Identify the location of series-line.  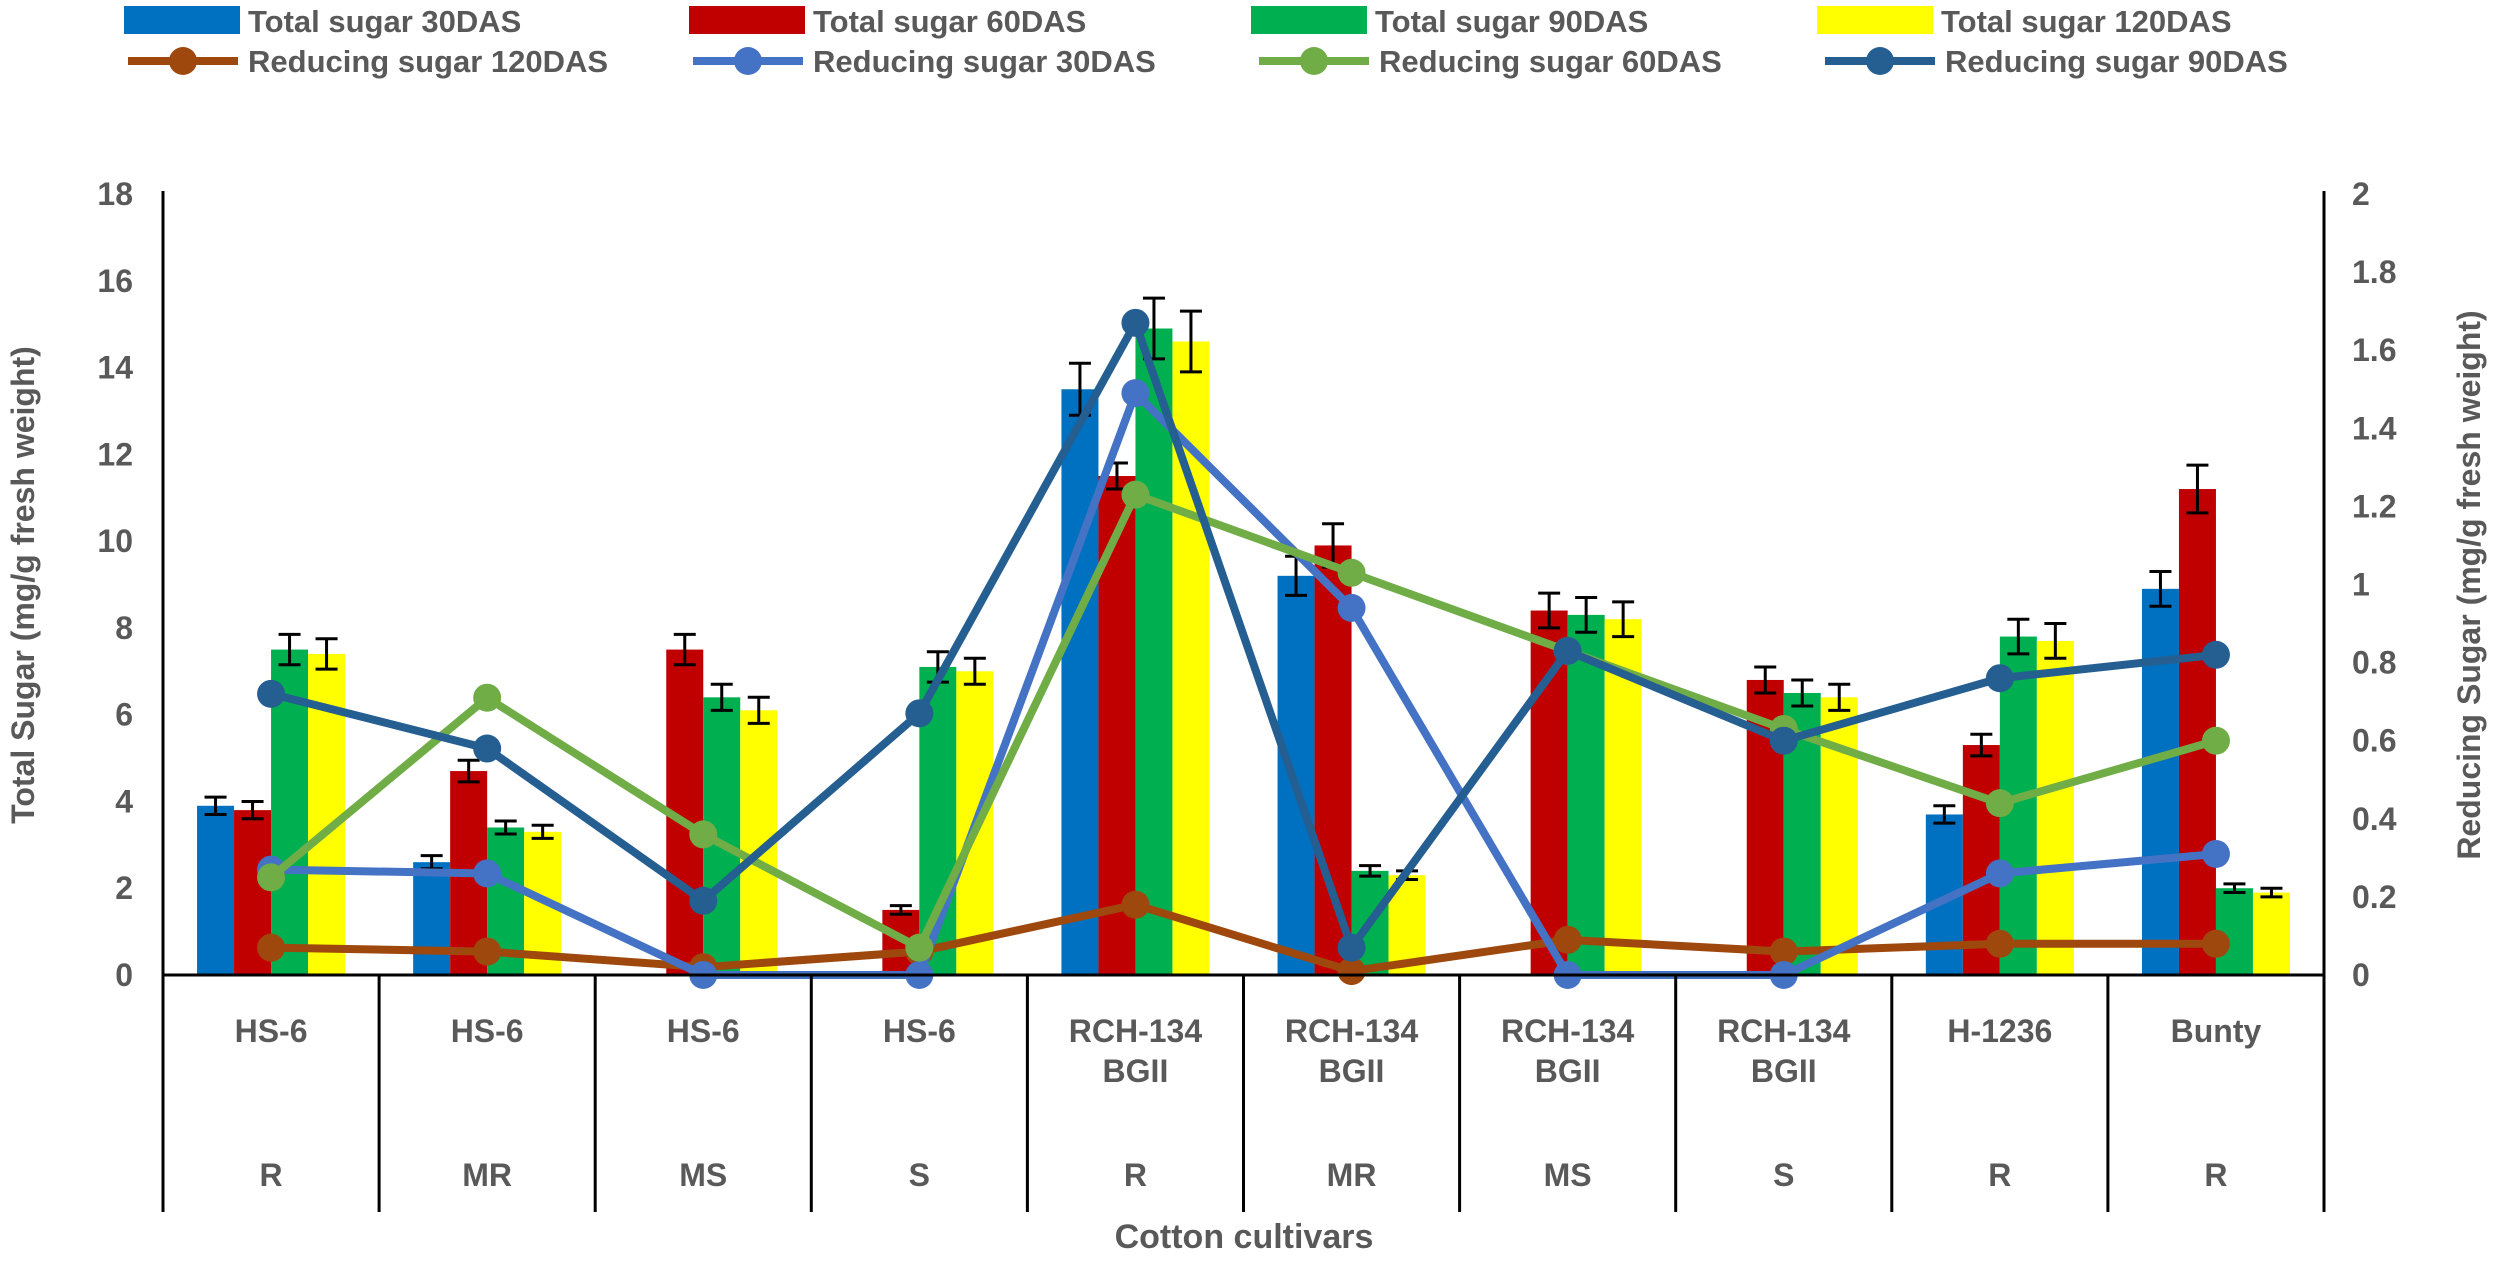
(1243, 938).